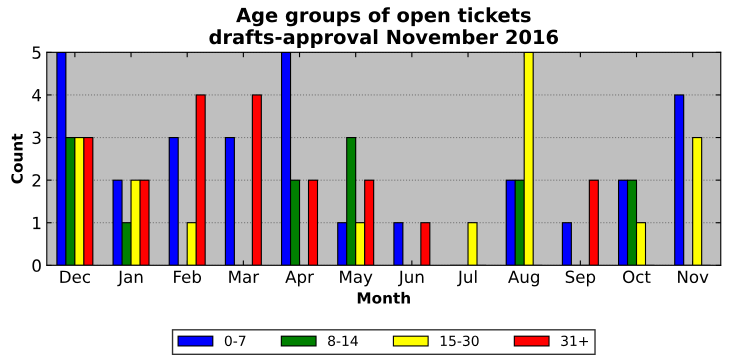 The width and height of the screenshot is (731, 361). Describe the element at coordinates (75, 277) in the screenshot. I see `x-tick-label: Dec` at that location.